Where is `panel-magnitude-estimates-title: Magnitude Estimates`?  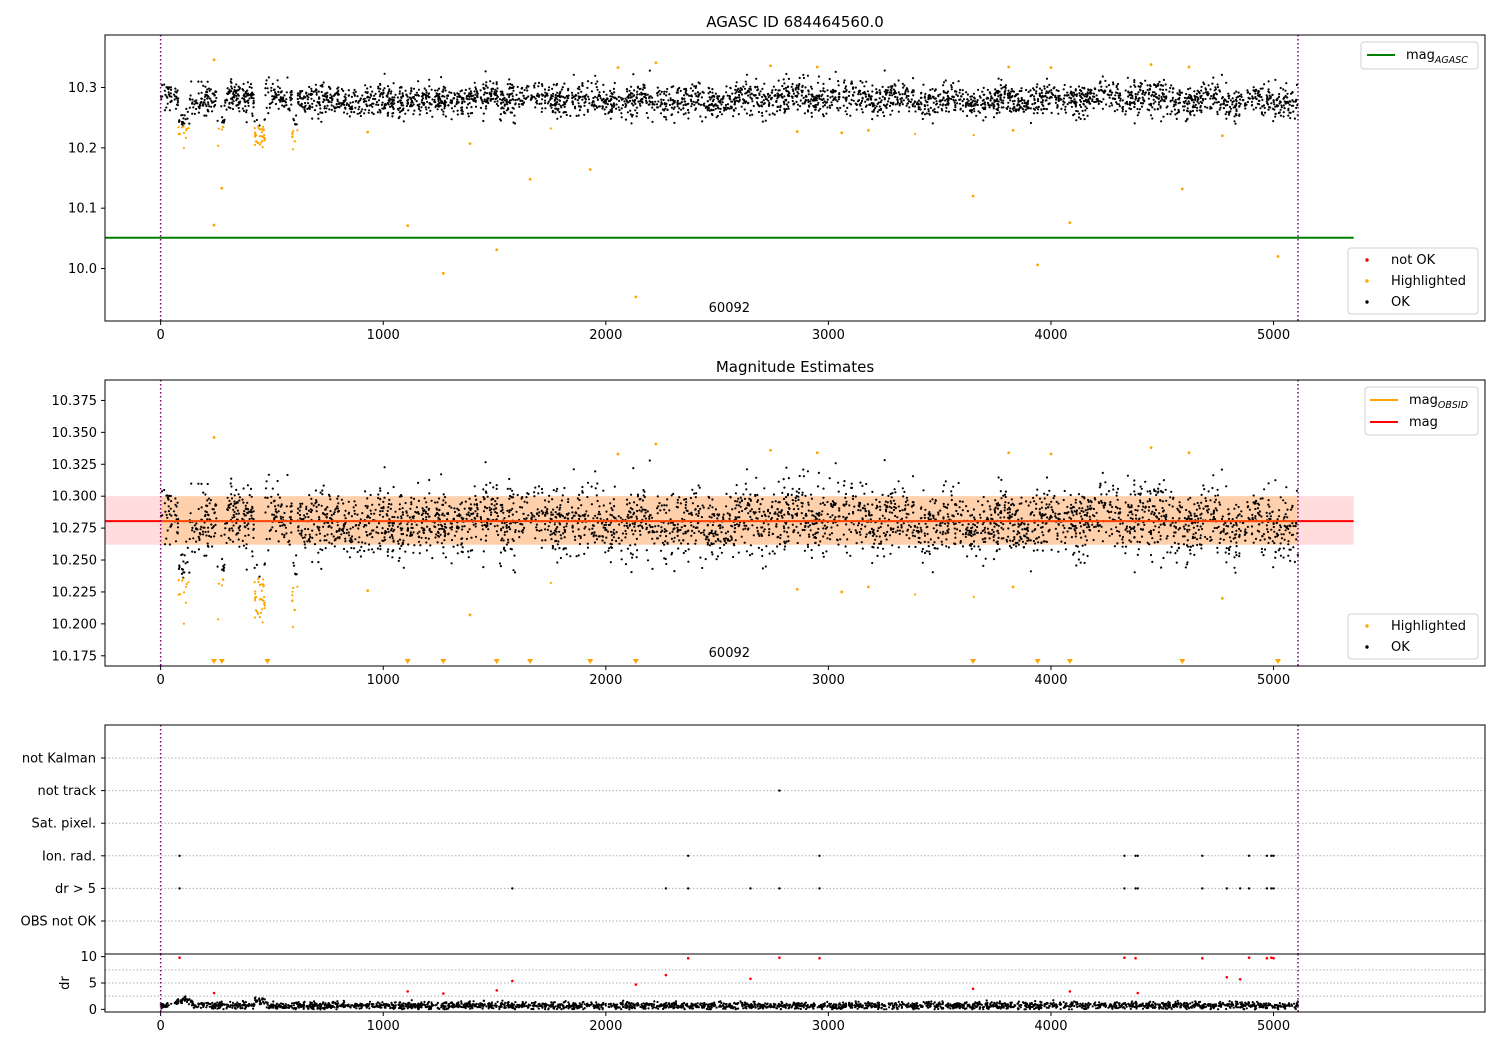
panel-magnitude-estimates-title: Magnitude Estimates is located at coordinates (795, 367).